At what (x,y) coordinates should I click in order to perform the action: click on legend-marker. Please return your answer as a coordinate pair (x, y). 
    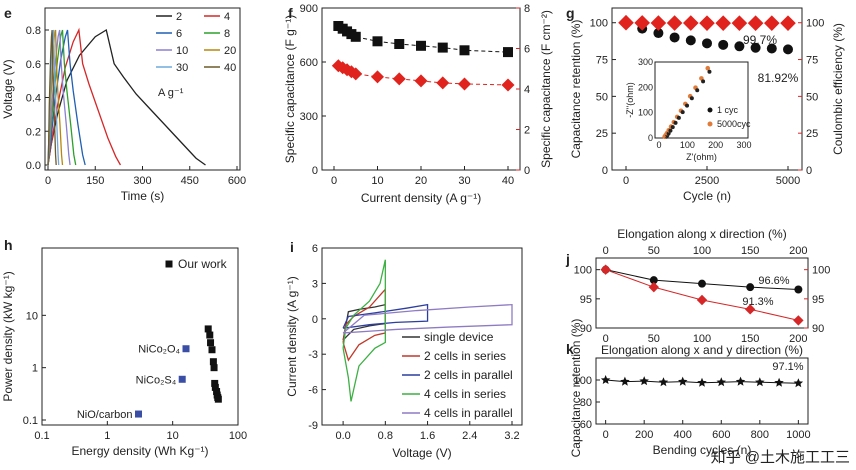
    Looking at the image, I should click on (169, 264).